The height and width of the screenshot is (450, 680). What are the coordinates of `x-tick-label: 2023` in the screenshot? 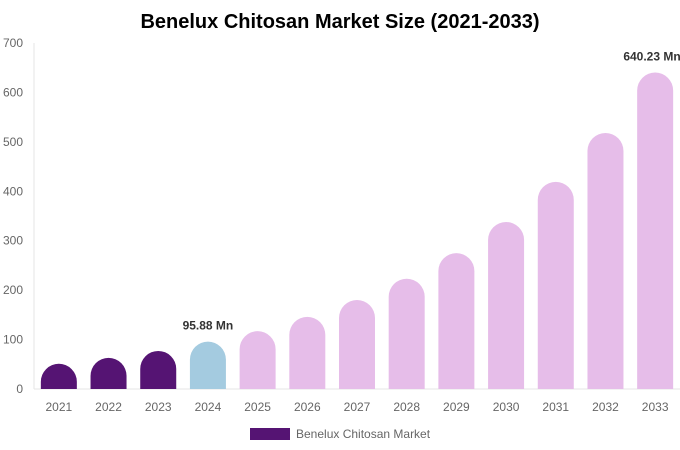 It's located at (158, 407).